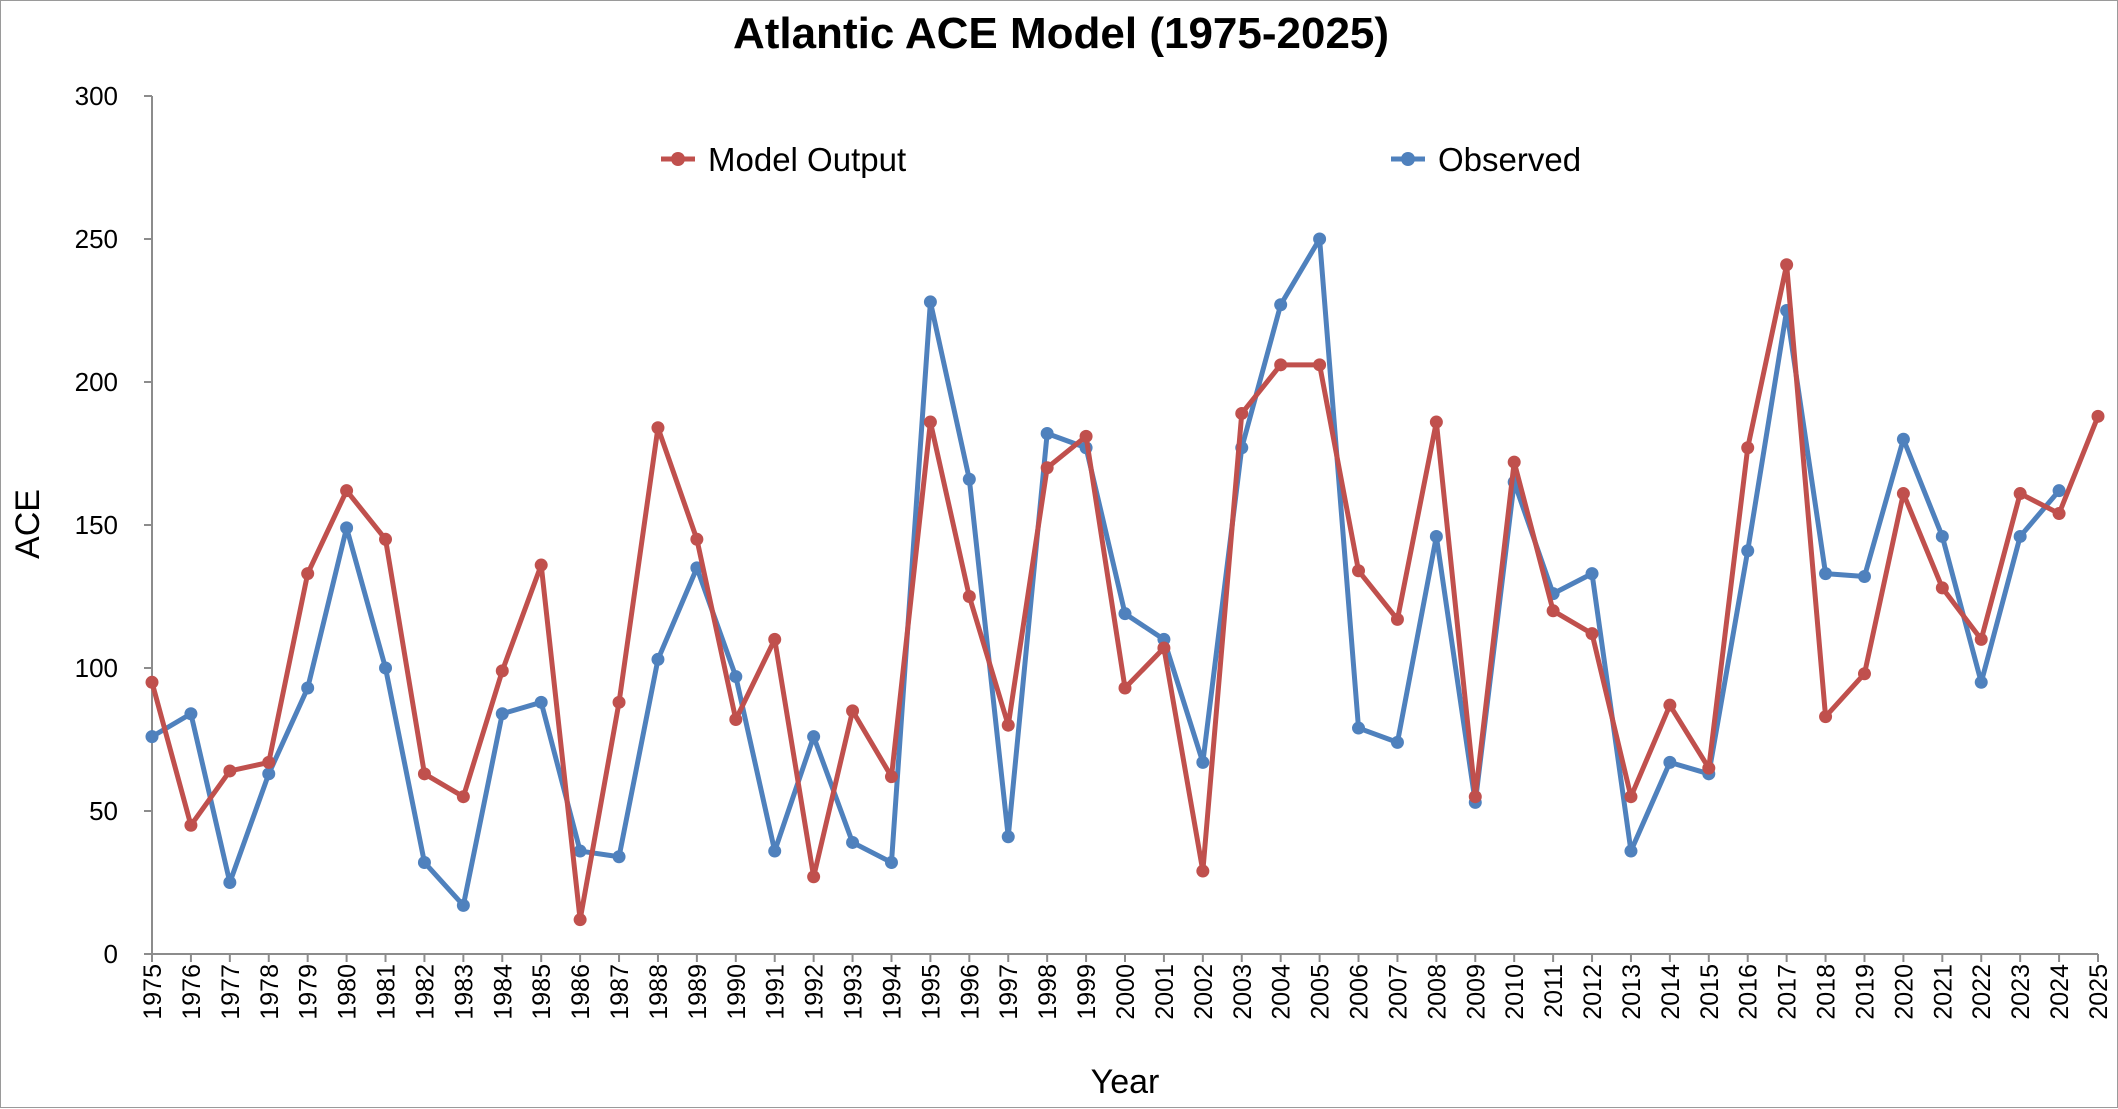 This screenshot has width=2118, height=1109. Describe the element at coordinates (892, 992) in the screenshot. I see `x-tick-label: 1994` at that location.